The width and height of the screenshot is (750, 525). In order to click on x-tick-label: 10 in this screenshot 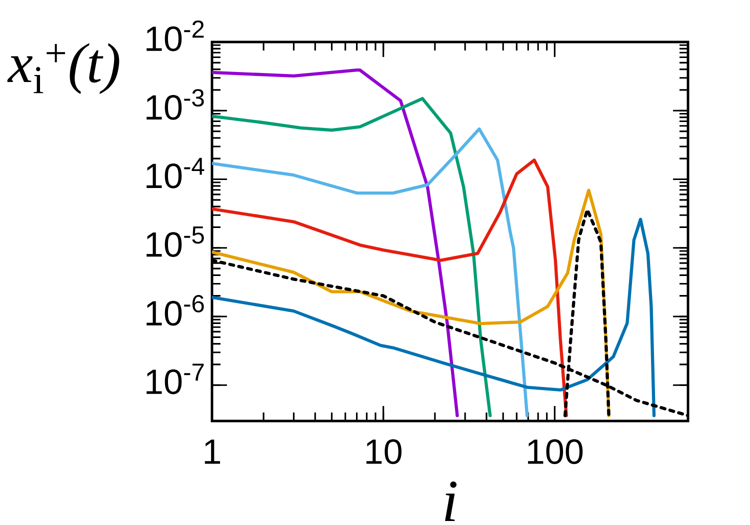, I will do `click(384, 451)`.